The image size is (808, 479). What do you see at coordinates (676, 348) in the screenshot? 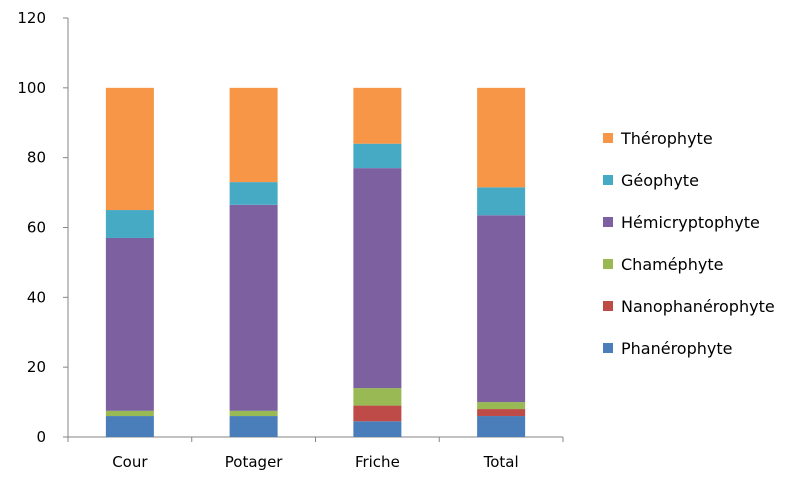
I see `legend-label: Phanérophyte` at bounding box center [676, 348].